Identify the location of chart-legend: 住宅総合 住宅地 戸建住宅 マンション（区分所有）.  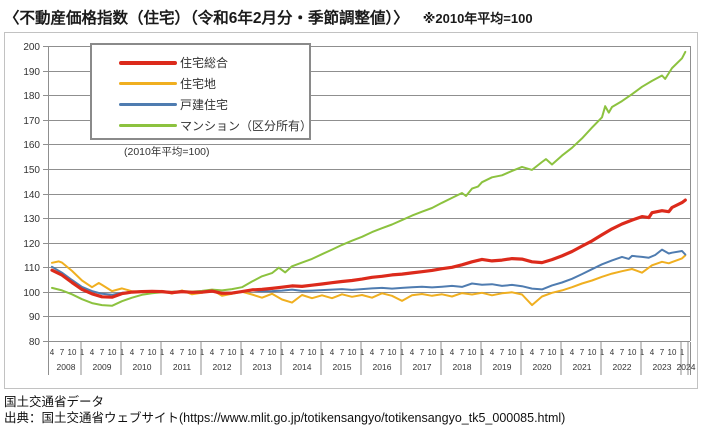
(201, 91).